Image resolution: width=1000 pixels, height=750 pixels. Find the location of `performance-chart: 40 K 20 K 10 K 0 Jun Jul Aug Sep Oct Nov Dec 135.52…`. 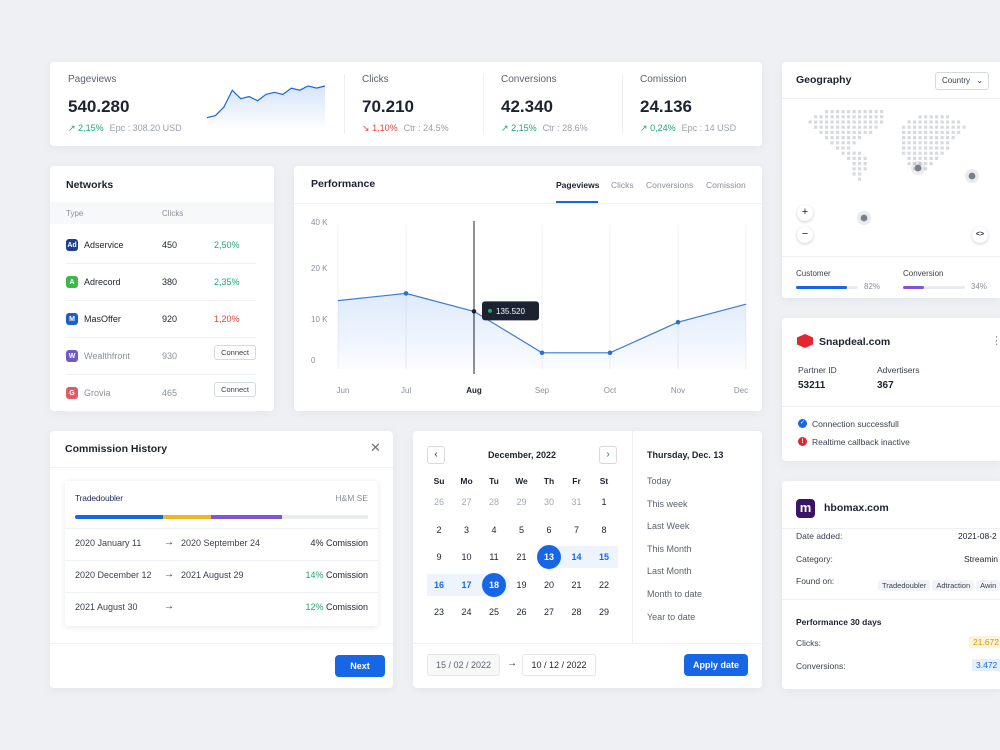

performance-chart: 40 K 20 K 10 K 0 Jun Jul Aug Sep Oct Nov Dec 135.52… is located at coordinates (529, 306).